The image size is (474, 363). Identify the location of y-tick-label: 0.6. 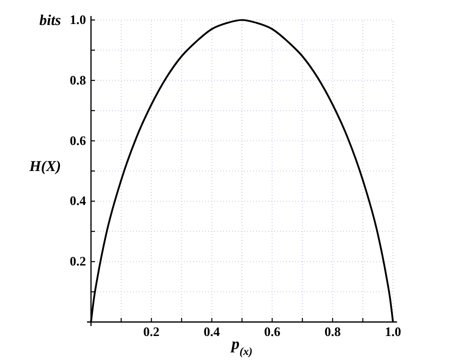
(78, 140).